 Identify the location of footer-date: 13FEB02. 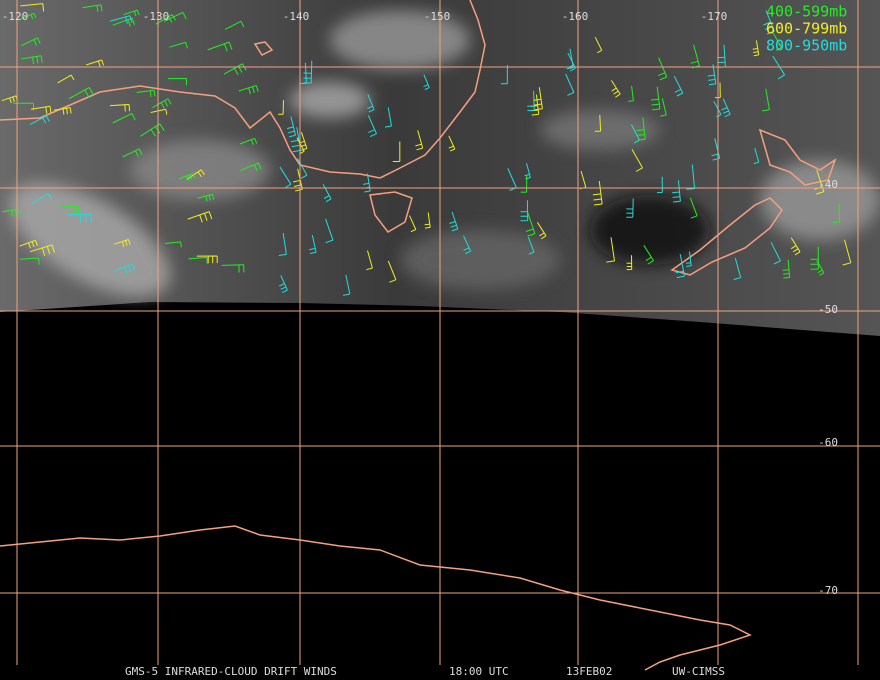
(589, 671).